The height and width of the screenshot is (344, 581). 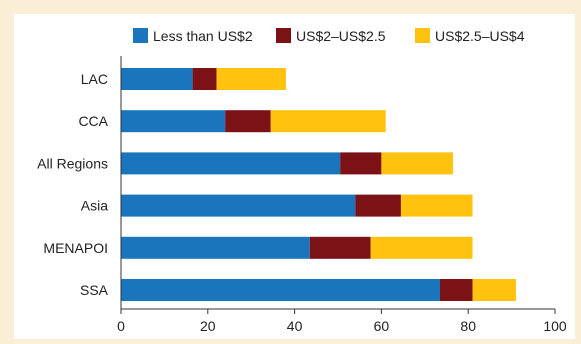 What do you see at coordinates (382, 326) in the screenshot?
I see `x-tick-label-3: 60` at bounding box center [382, 326].